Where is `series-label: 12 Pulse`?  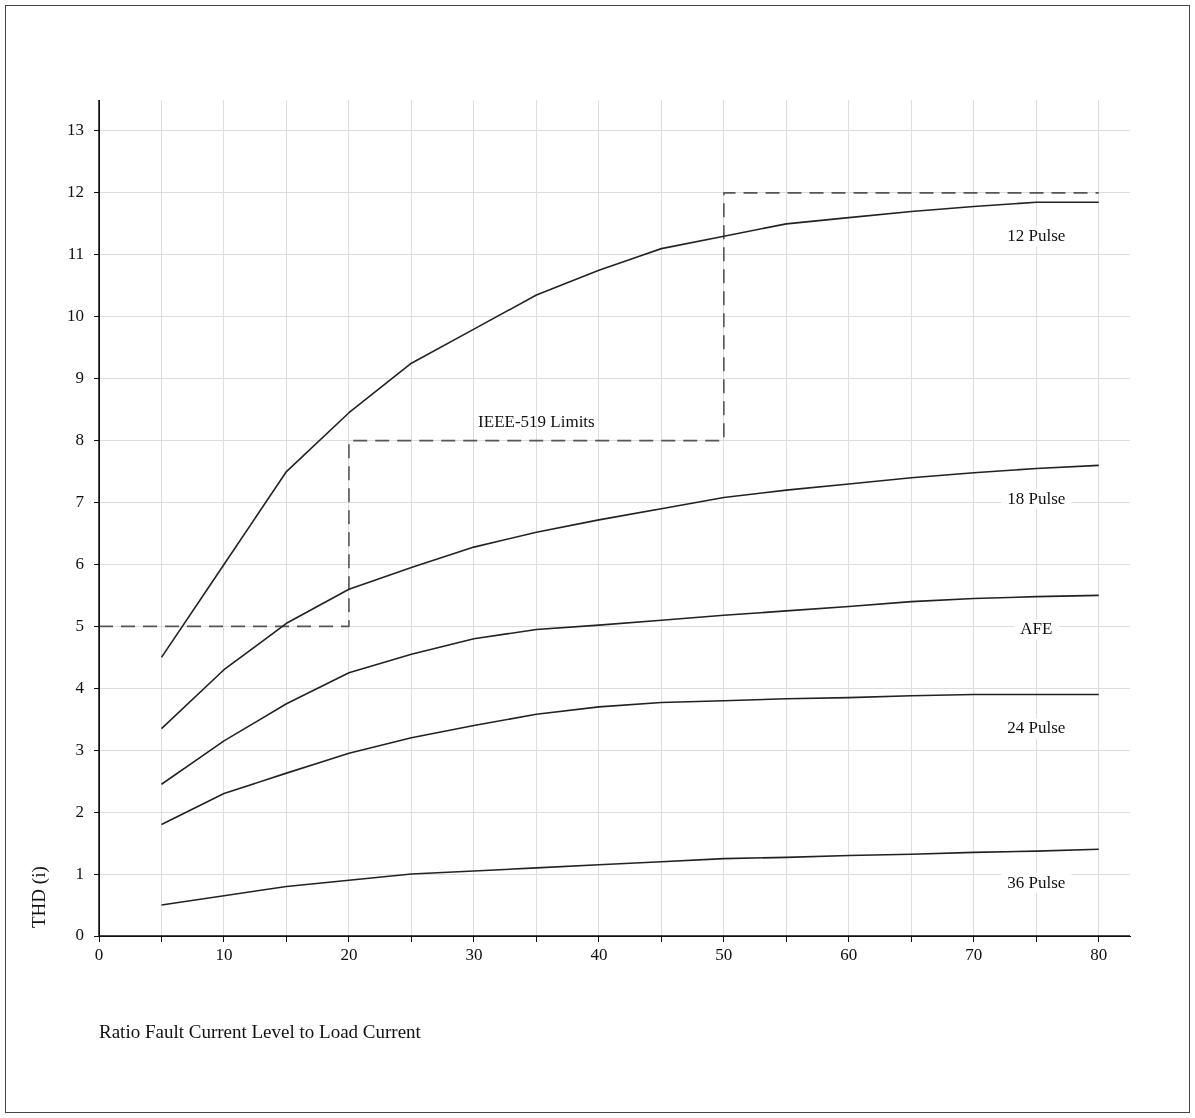
series-label: 12 Pulse is located at coordinates (1036, 235).